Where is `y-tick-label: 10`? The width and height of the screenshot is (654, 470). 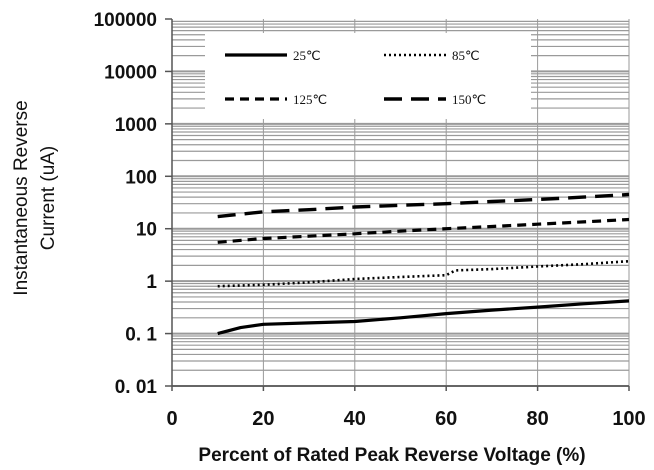 y-tick-label: 10 is located at coordinates (146, 230).